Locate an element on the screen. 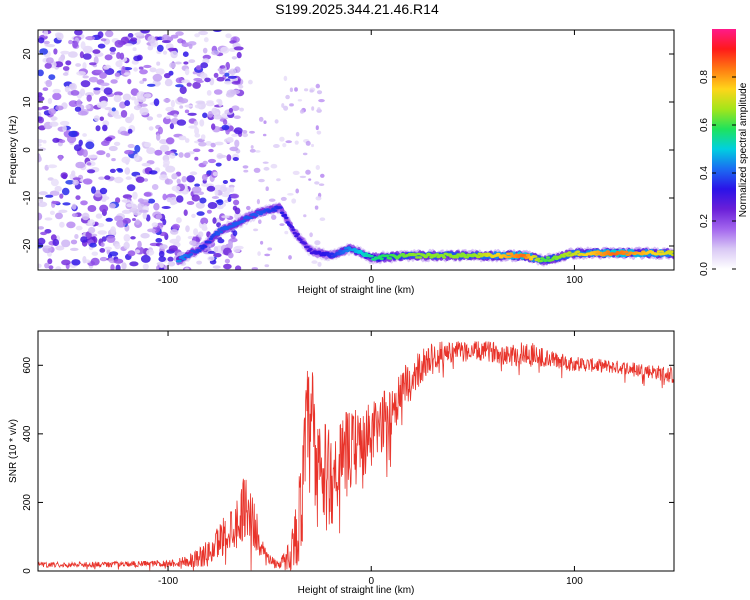 The image size is (750, 600). colorbar-ticks: 0.0 0.2 0.4 0.6 0.8 is located at coordinates (717, 173).